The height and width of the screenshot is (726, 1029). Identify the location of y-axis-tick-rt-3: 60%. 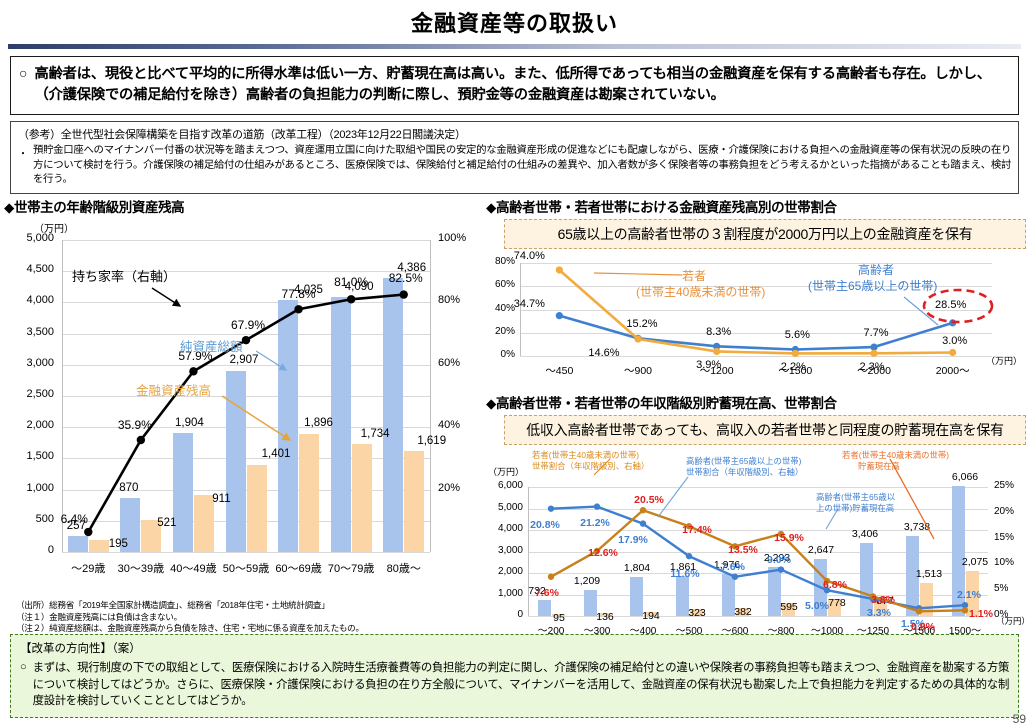
(504, 285).